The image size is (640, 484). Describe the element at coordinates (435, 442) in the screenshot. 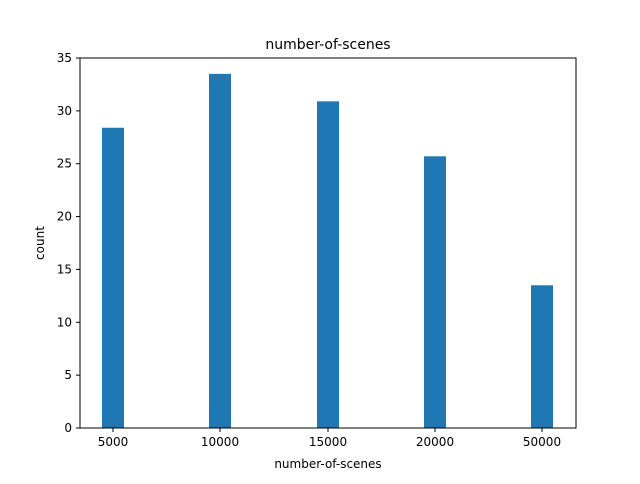

I see `x-tick-label: 20000` at that location.